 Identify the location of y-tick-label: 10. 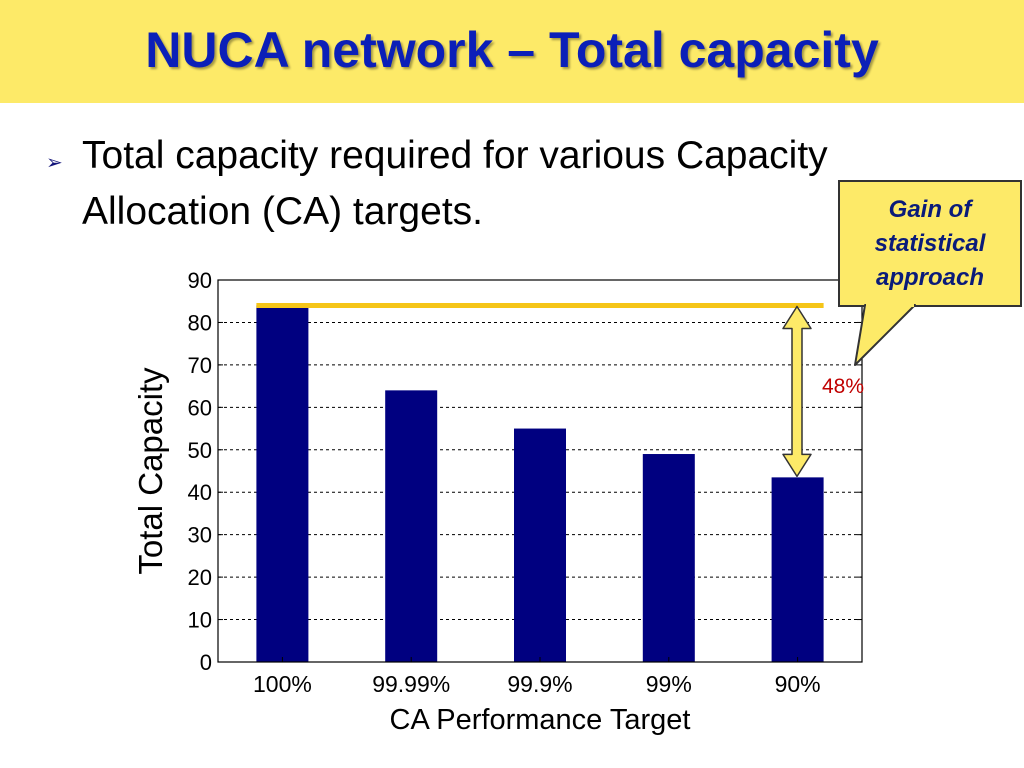
(200, 620).